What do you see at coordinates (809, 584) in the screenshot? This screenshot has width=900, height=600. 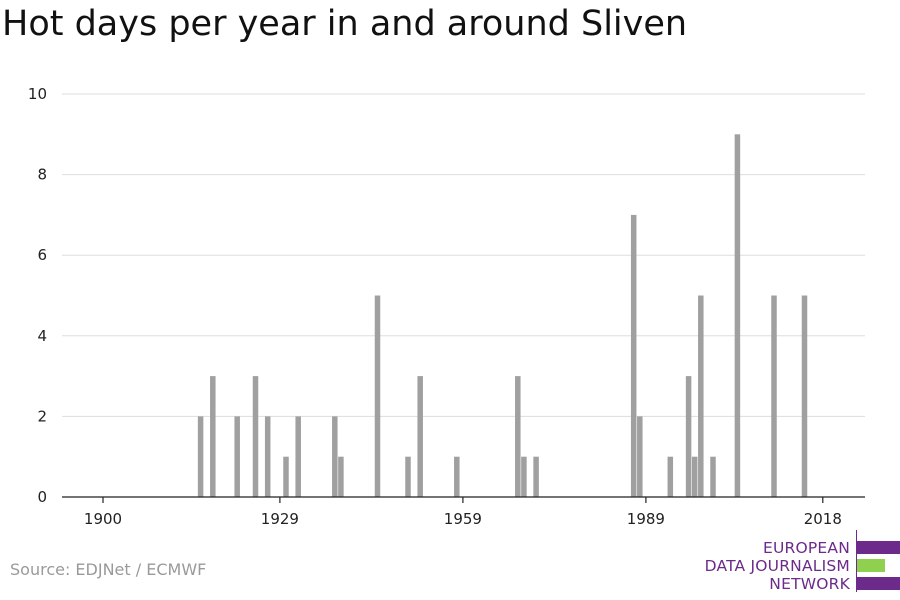 I see `logo-line-3: NETWORK` at bounding box center [809, 584].